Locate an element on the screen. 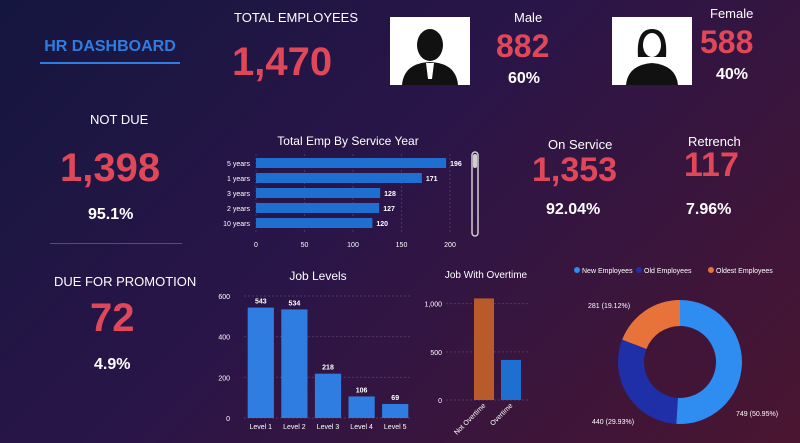 The height and width of the screenshot is (443, 800). overtime-y-tick: 500 is located at coordinates (436, 353).